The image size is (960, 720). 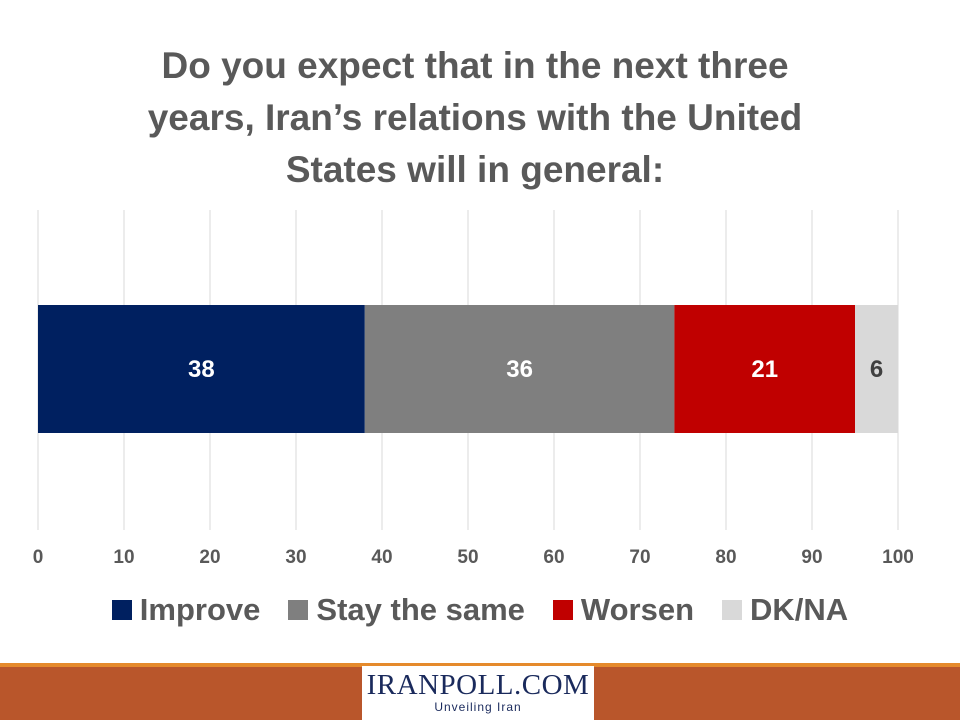 I want to click on data-label-dk-na: 6, so click(x=876, y=369).